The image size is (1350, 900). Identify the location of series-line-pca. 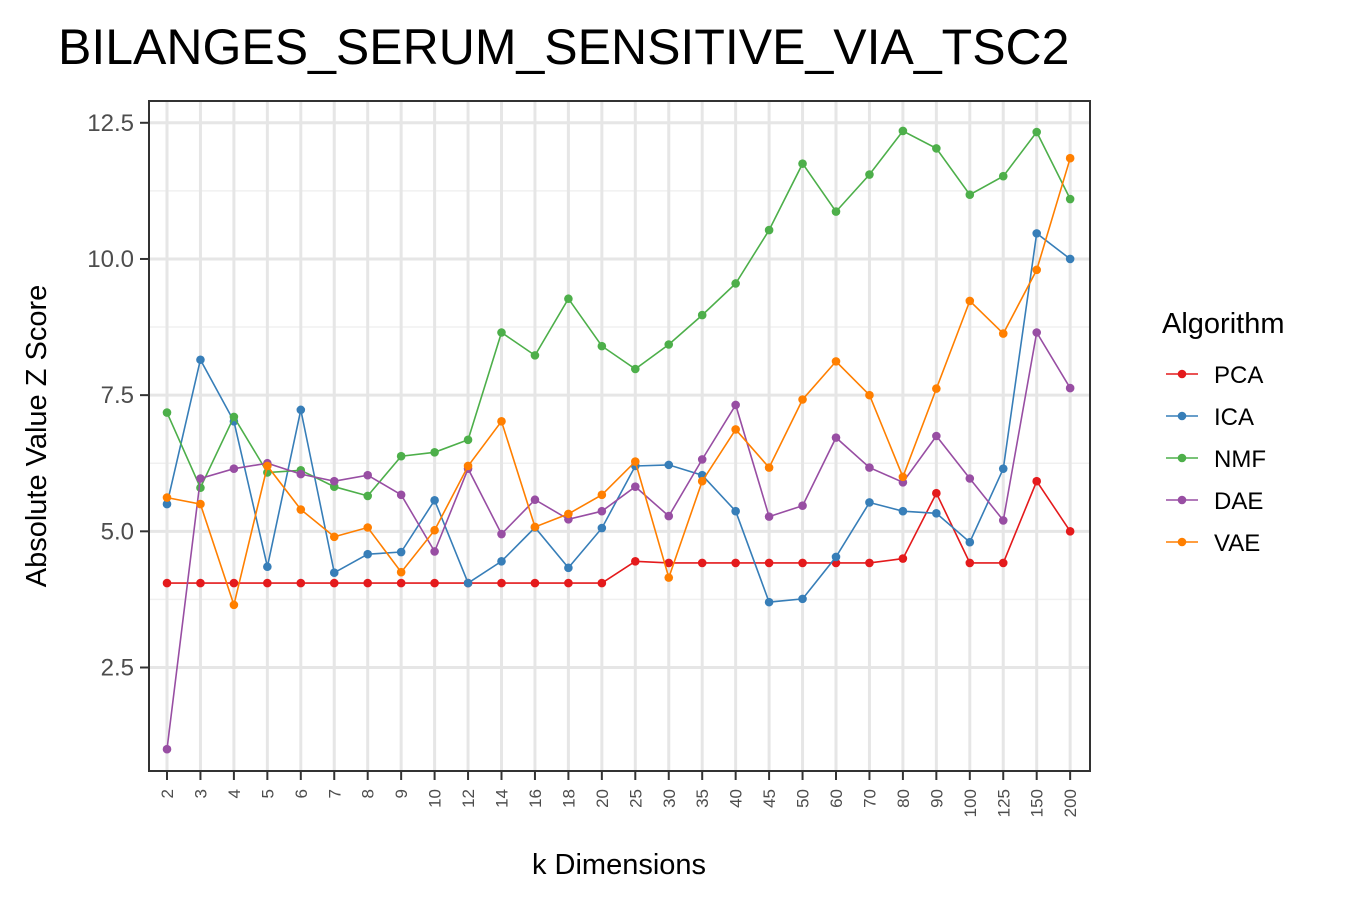
(619, 531).